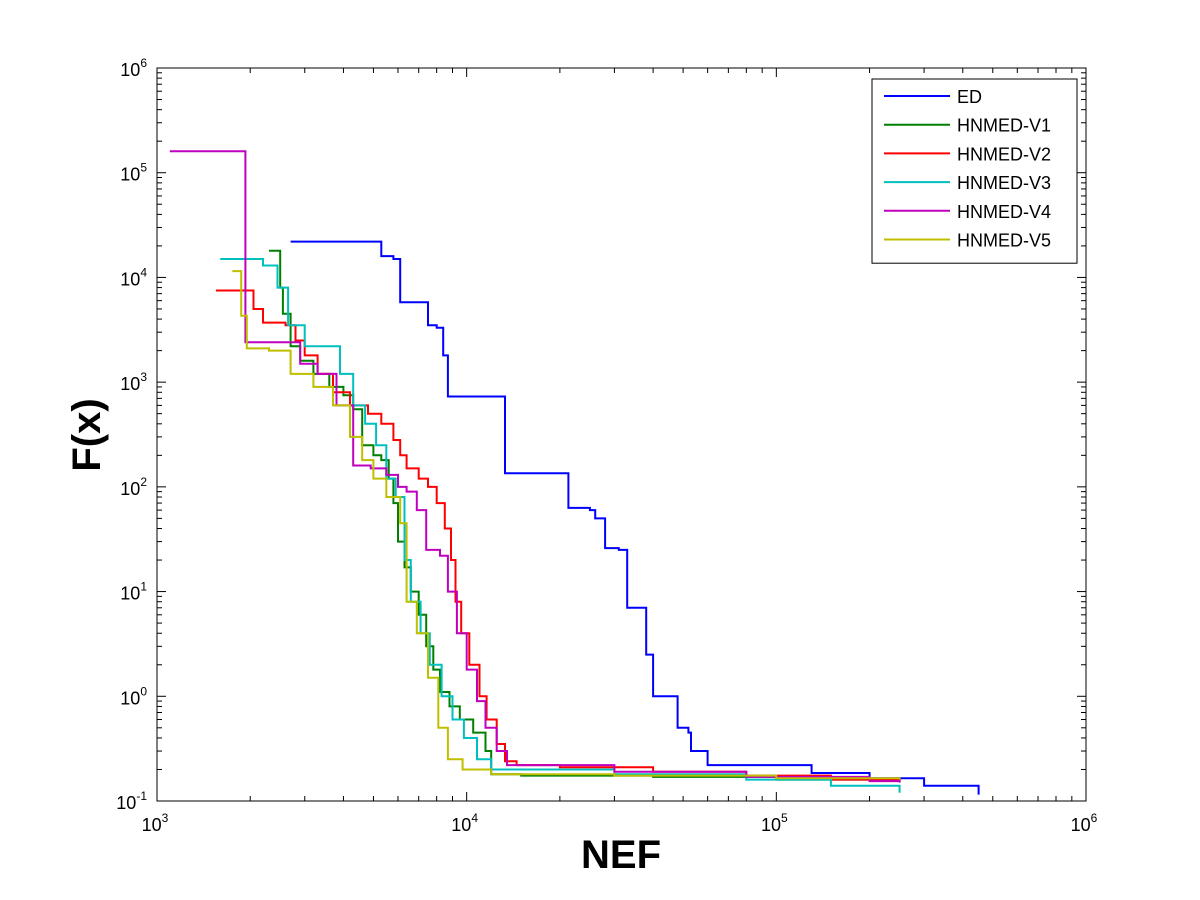  What do you see at coordinates (133, 277) in the screenshot?
I see `y-tick-label: 10⁴` at bounding box center [133, 277].